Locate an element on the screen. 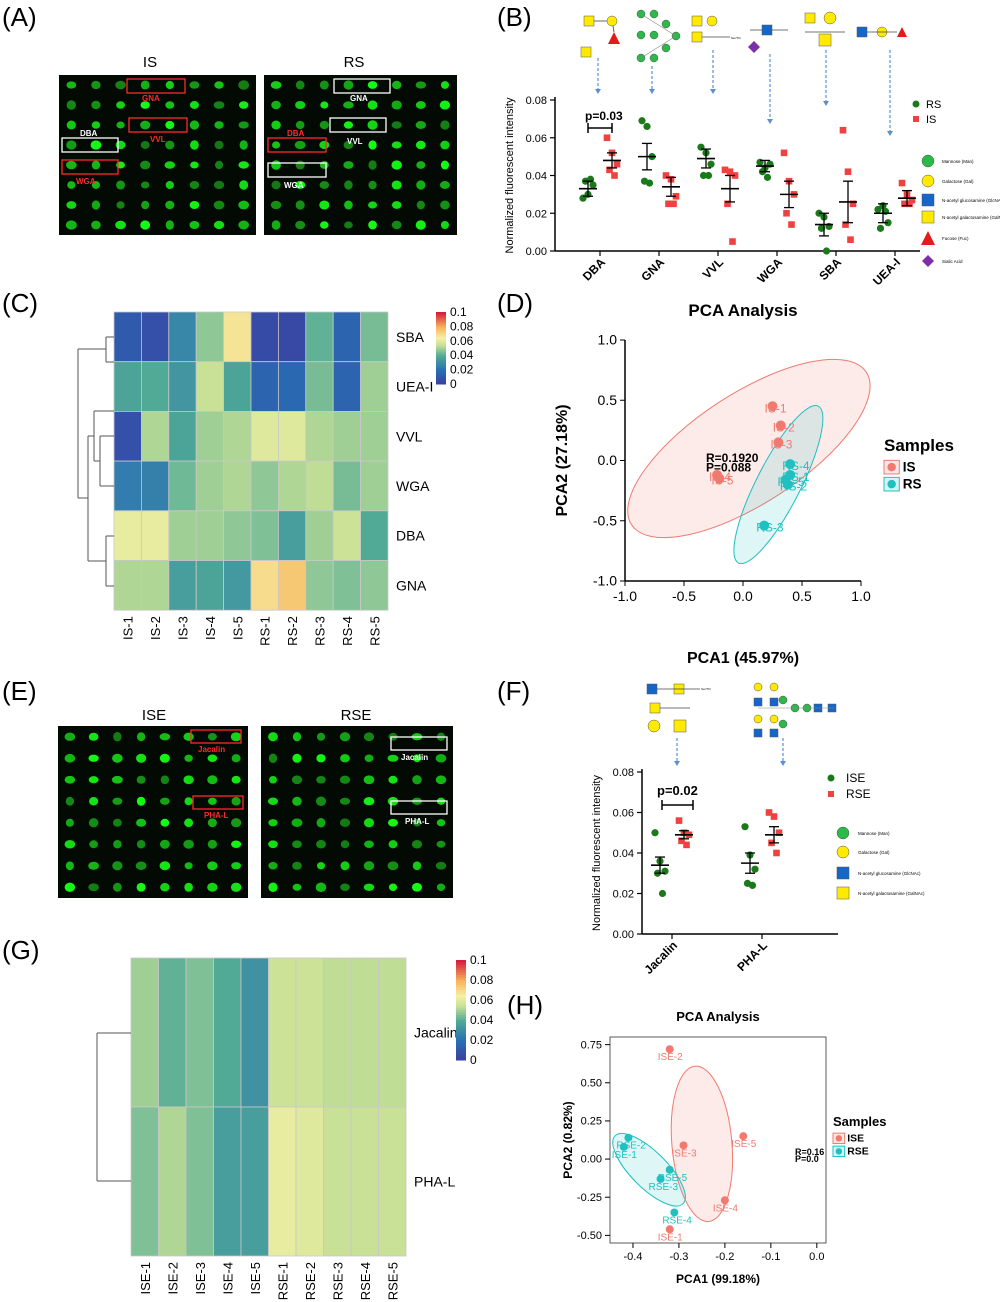 This screenshot has height=1302, width=1000. glcnac-symbol is located at coordinates (652, 689).